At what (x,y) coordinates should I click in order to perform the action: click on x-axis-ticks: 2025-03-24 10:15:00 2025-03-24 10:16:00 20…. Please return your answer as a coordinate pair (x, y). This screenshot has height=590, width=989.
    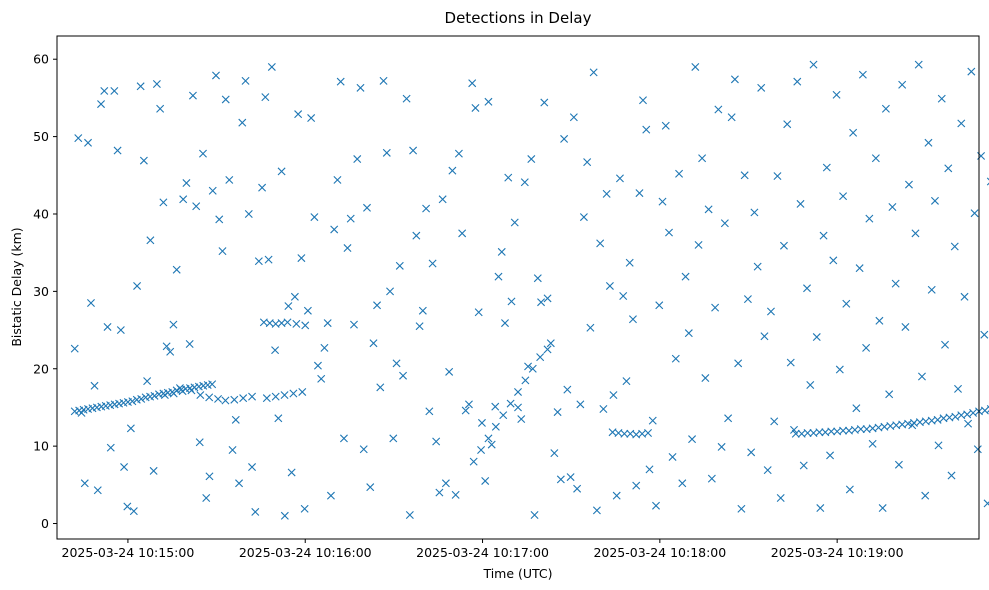
    Looking at the image, I should click on (483, 549).